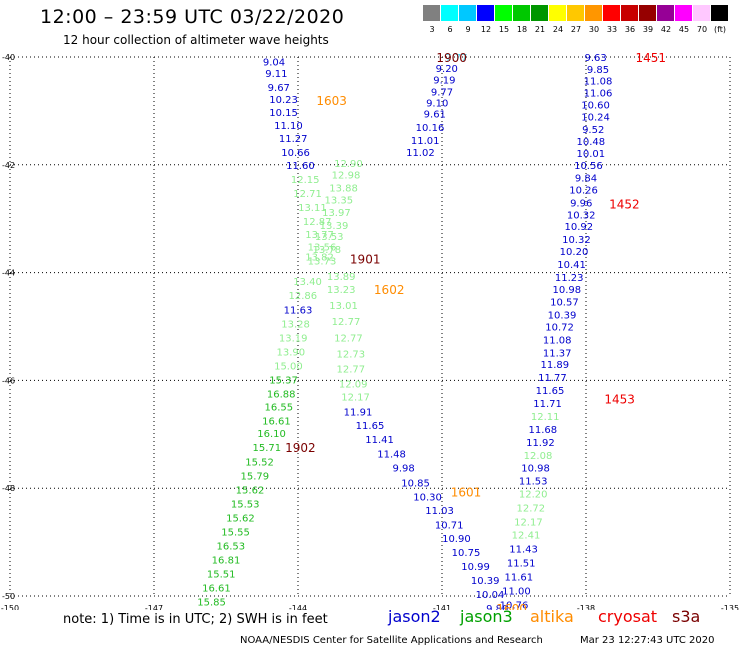 Image resolution: width=740 pixels, height=650 pixels. Describe the element at coordinates (8, 488) in the screenshot. I see `lat-tick-label: -48` at that location.